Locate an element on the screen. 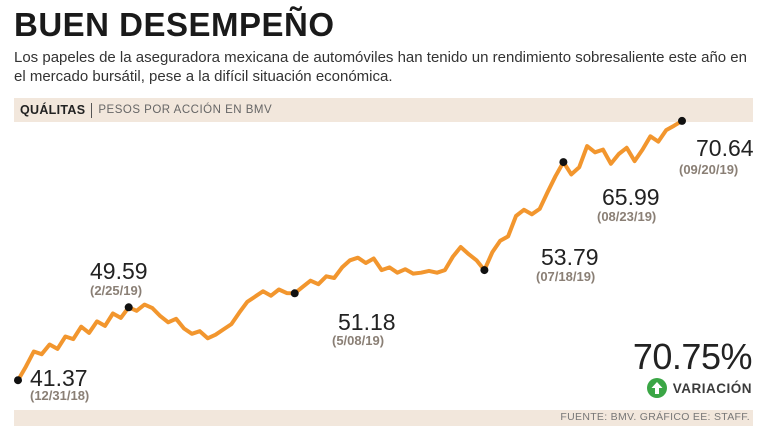 The height and width of the screenshot is (433, 768). data-label-value: 41.37 is located at coordinates (59, 378).